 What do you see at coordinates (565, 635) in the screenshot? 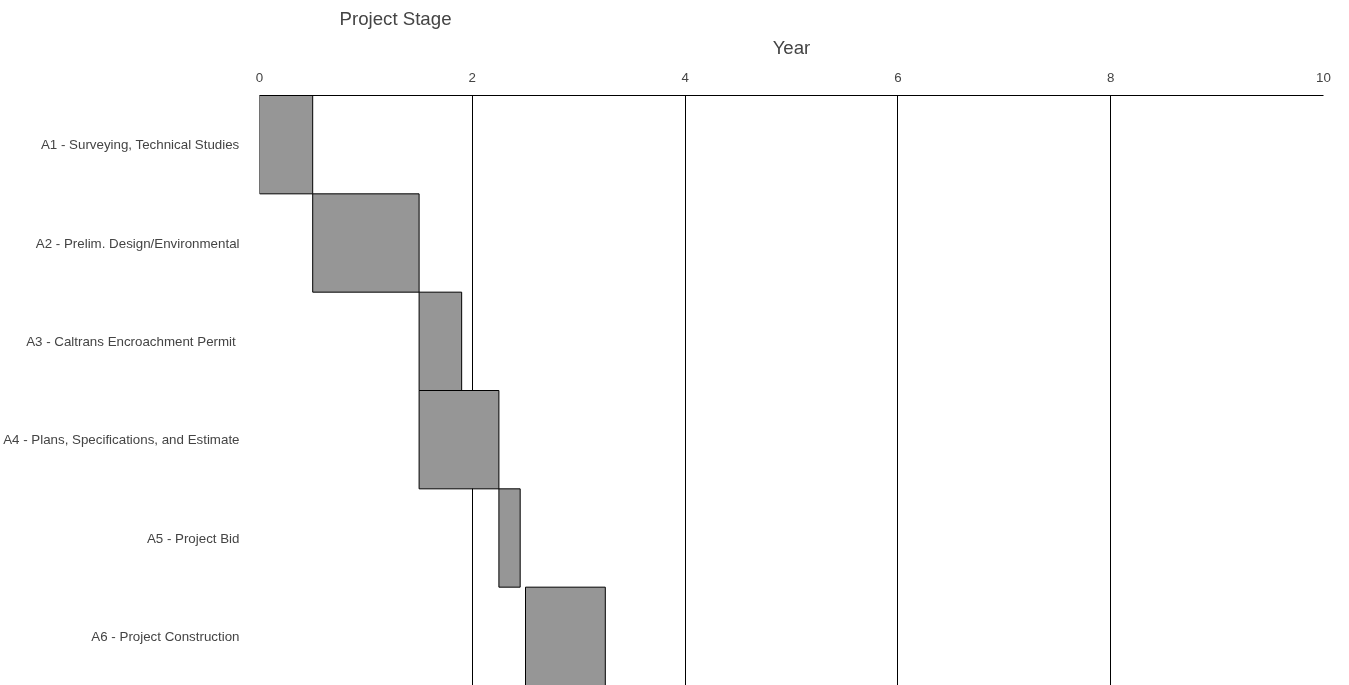
I see `bar` at bounding box center [565, 635].